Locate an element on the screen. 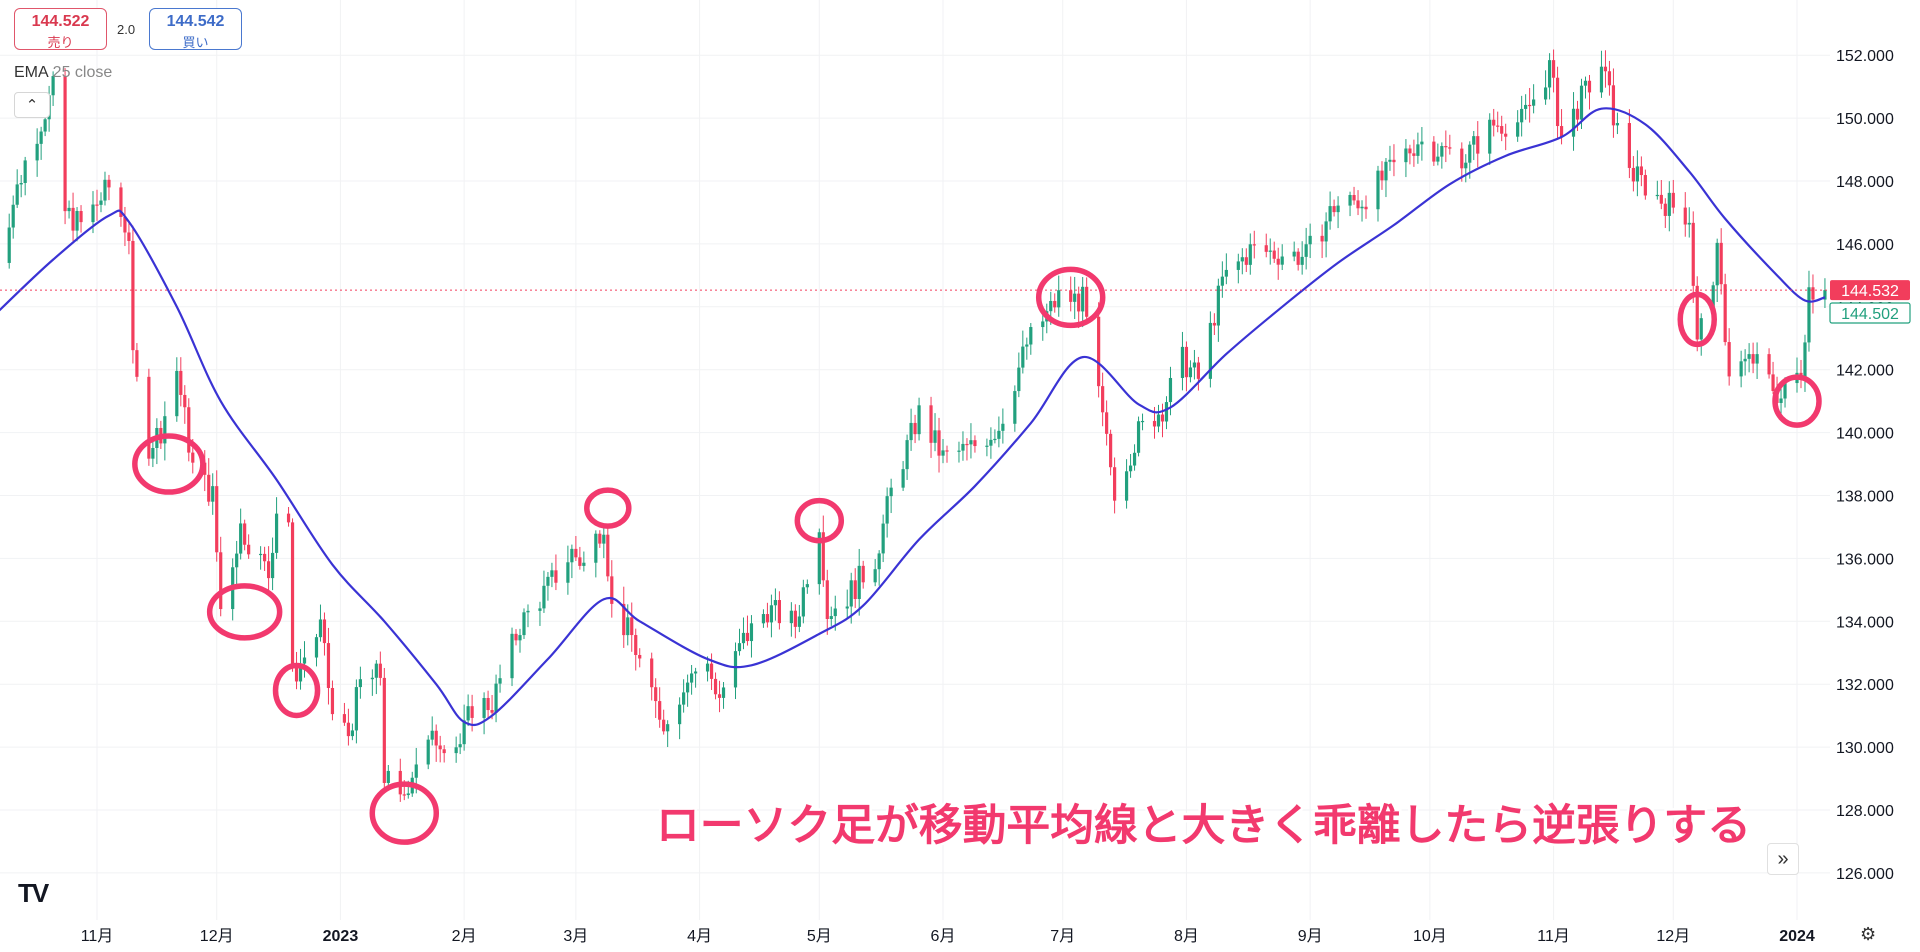 The image size is (1920, 952). tradingview-logo-icon: TV is located at coordinates (33, 893).